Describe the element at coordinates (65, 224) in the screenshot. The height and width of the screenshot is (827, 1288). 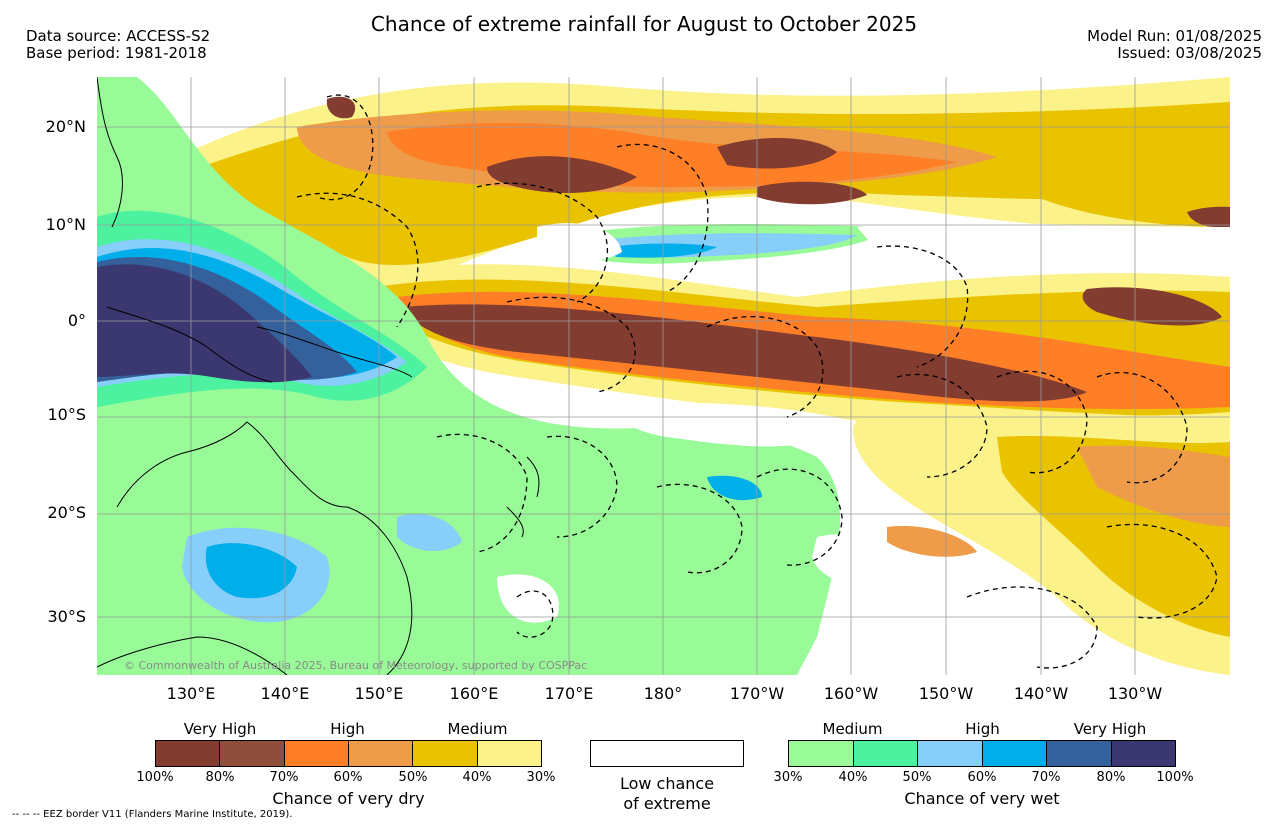
I see `lat-label-10n: 10°N` at that location.